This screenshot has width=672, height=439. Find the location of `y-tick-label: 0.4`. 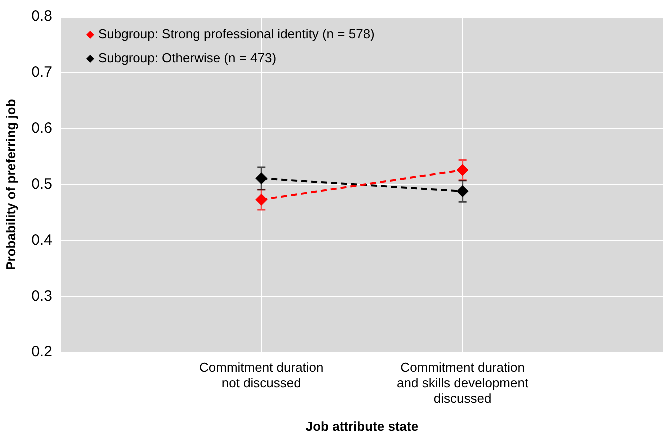

y-tick-label: 0.4 is located at coordinates (42, 240).